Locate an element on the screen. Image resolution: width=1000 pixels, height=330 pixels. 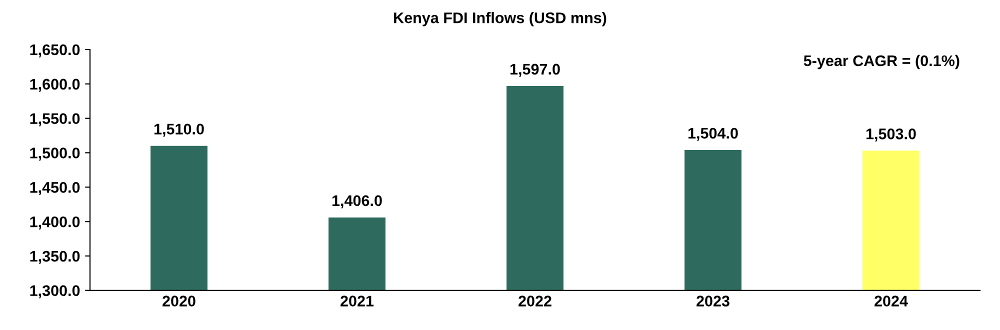
x-tick-label: 2022 is located at coordinates (535, 301).